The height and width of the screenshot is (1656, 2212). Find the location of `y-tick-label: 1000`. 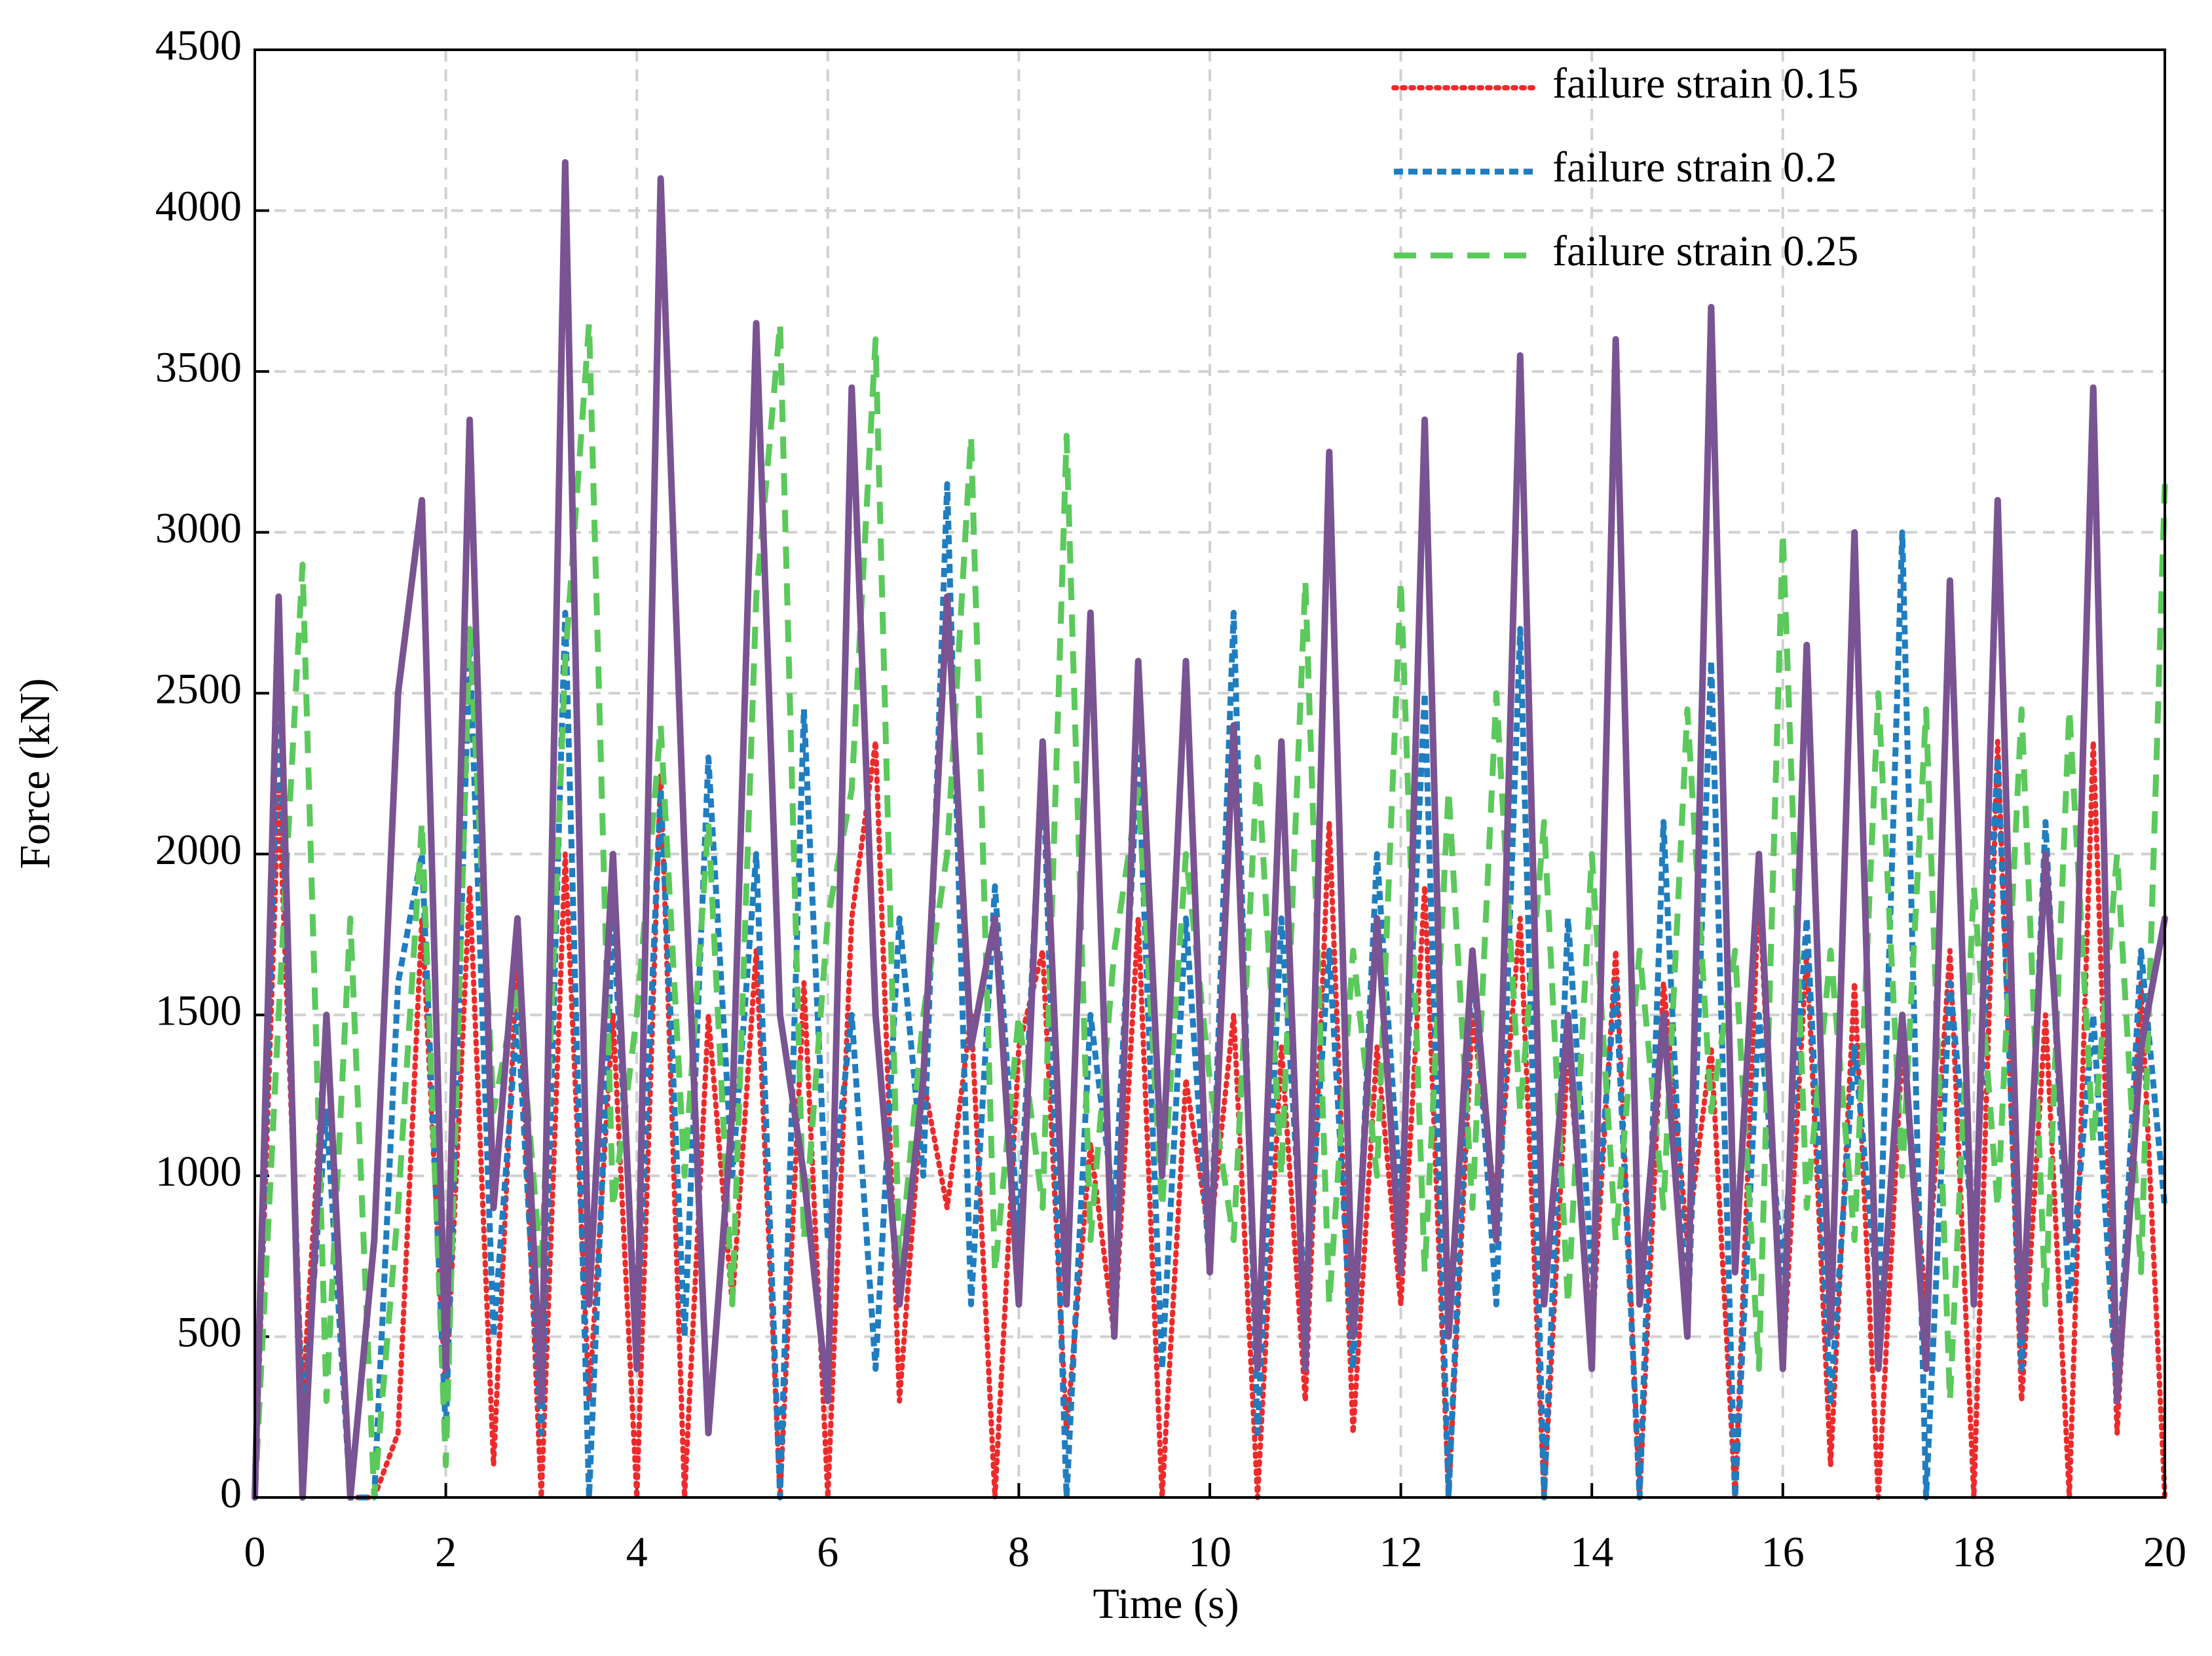

y-tick-label: 1000 is located at coordinates (198, 1171).